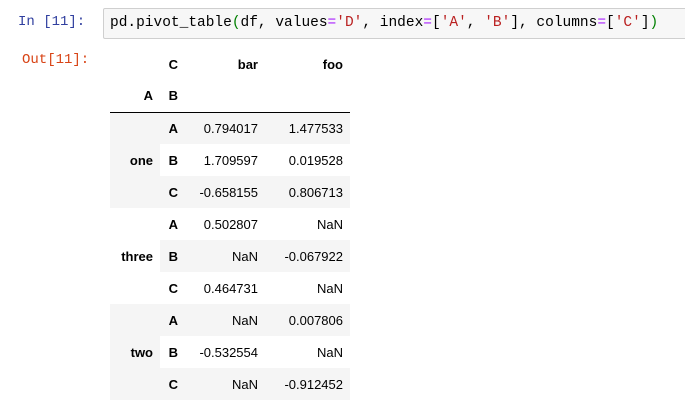 This screenshot has width=685, height=408. I want to click on code-token: 'A', so click(453, 23).